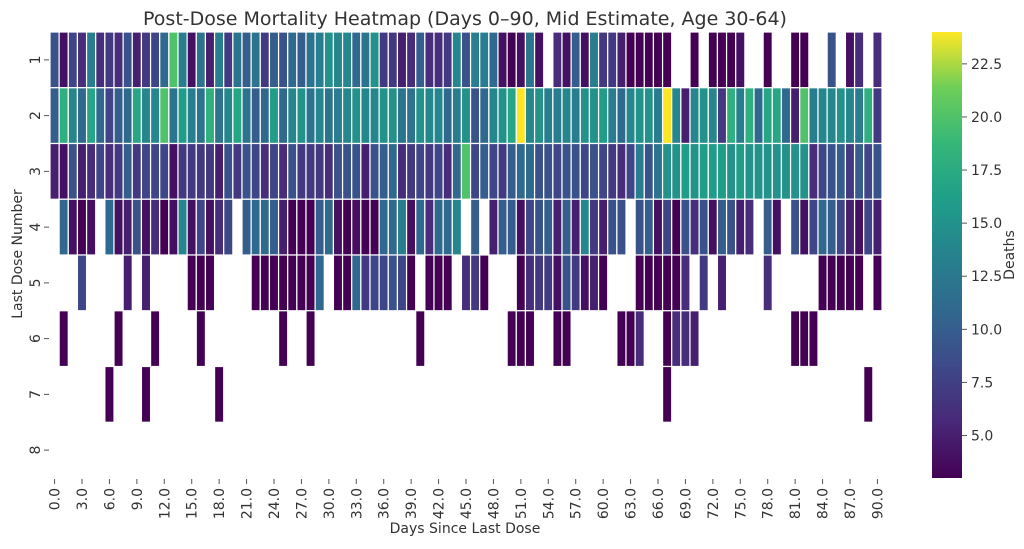  Describe the element at coordinates (878, 503) in the screenshot. I see `x-tick-label: 90.0` at that location.